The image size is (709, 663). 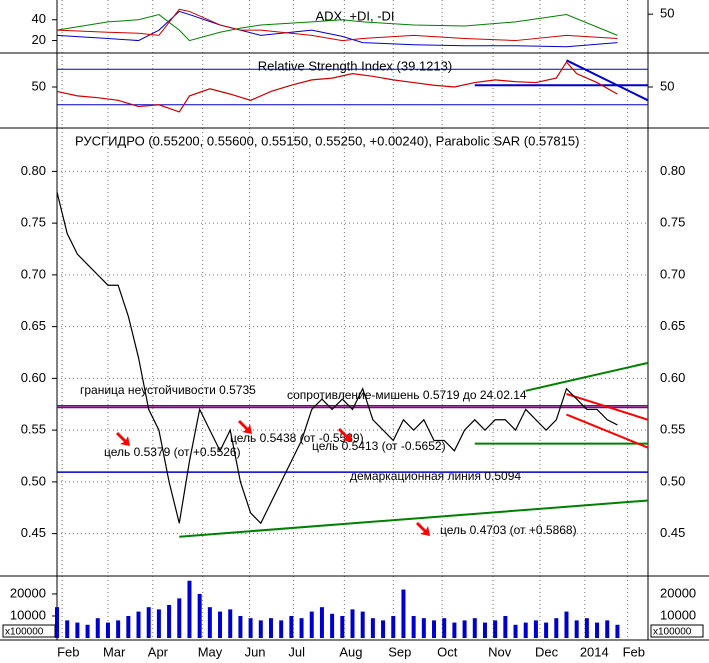 I want to click on x-tick-label: 2014, so click(x=594, y=651).